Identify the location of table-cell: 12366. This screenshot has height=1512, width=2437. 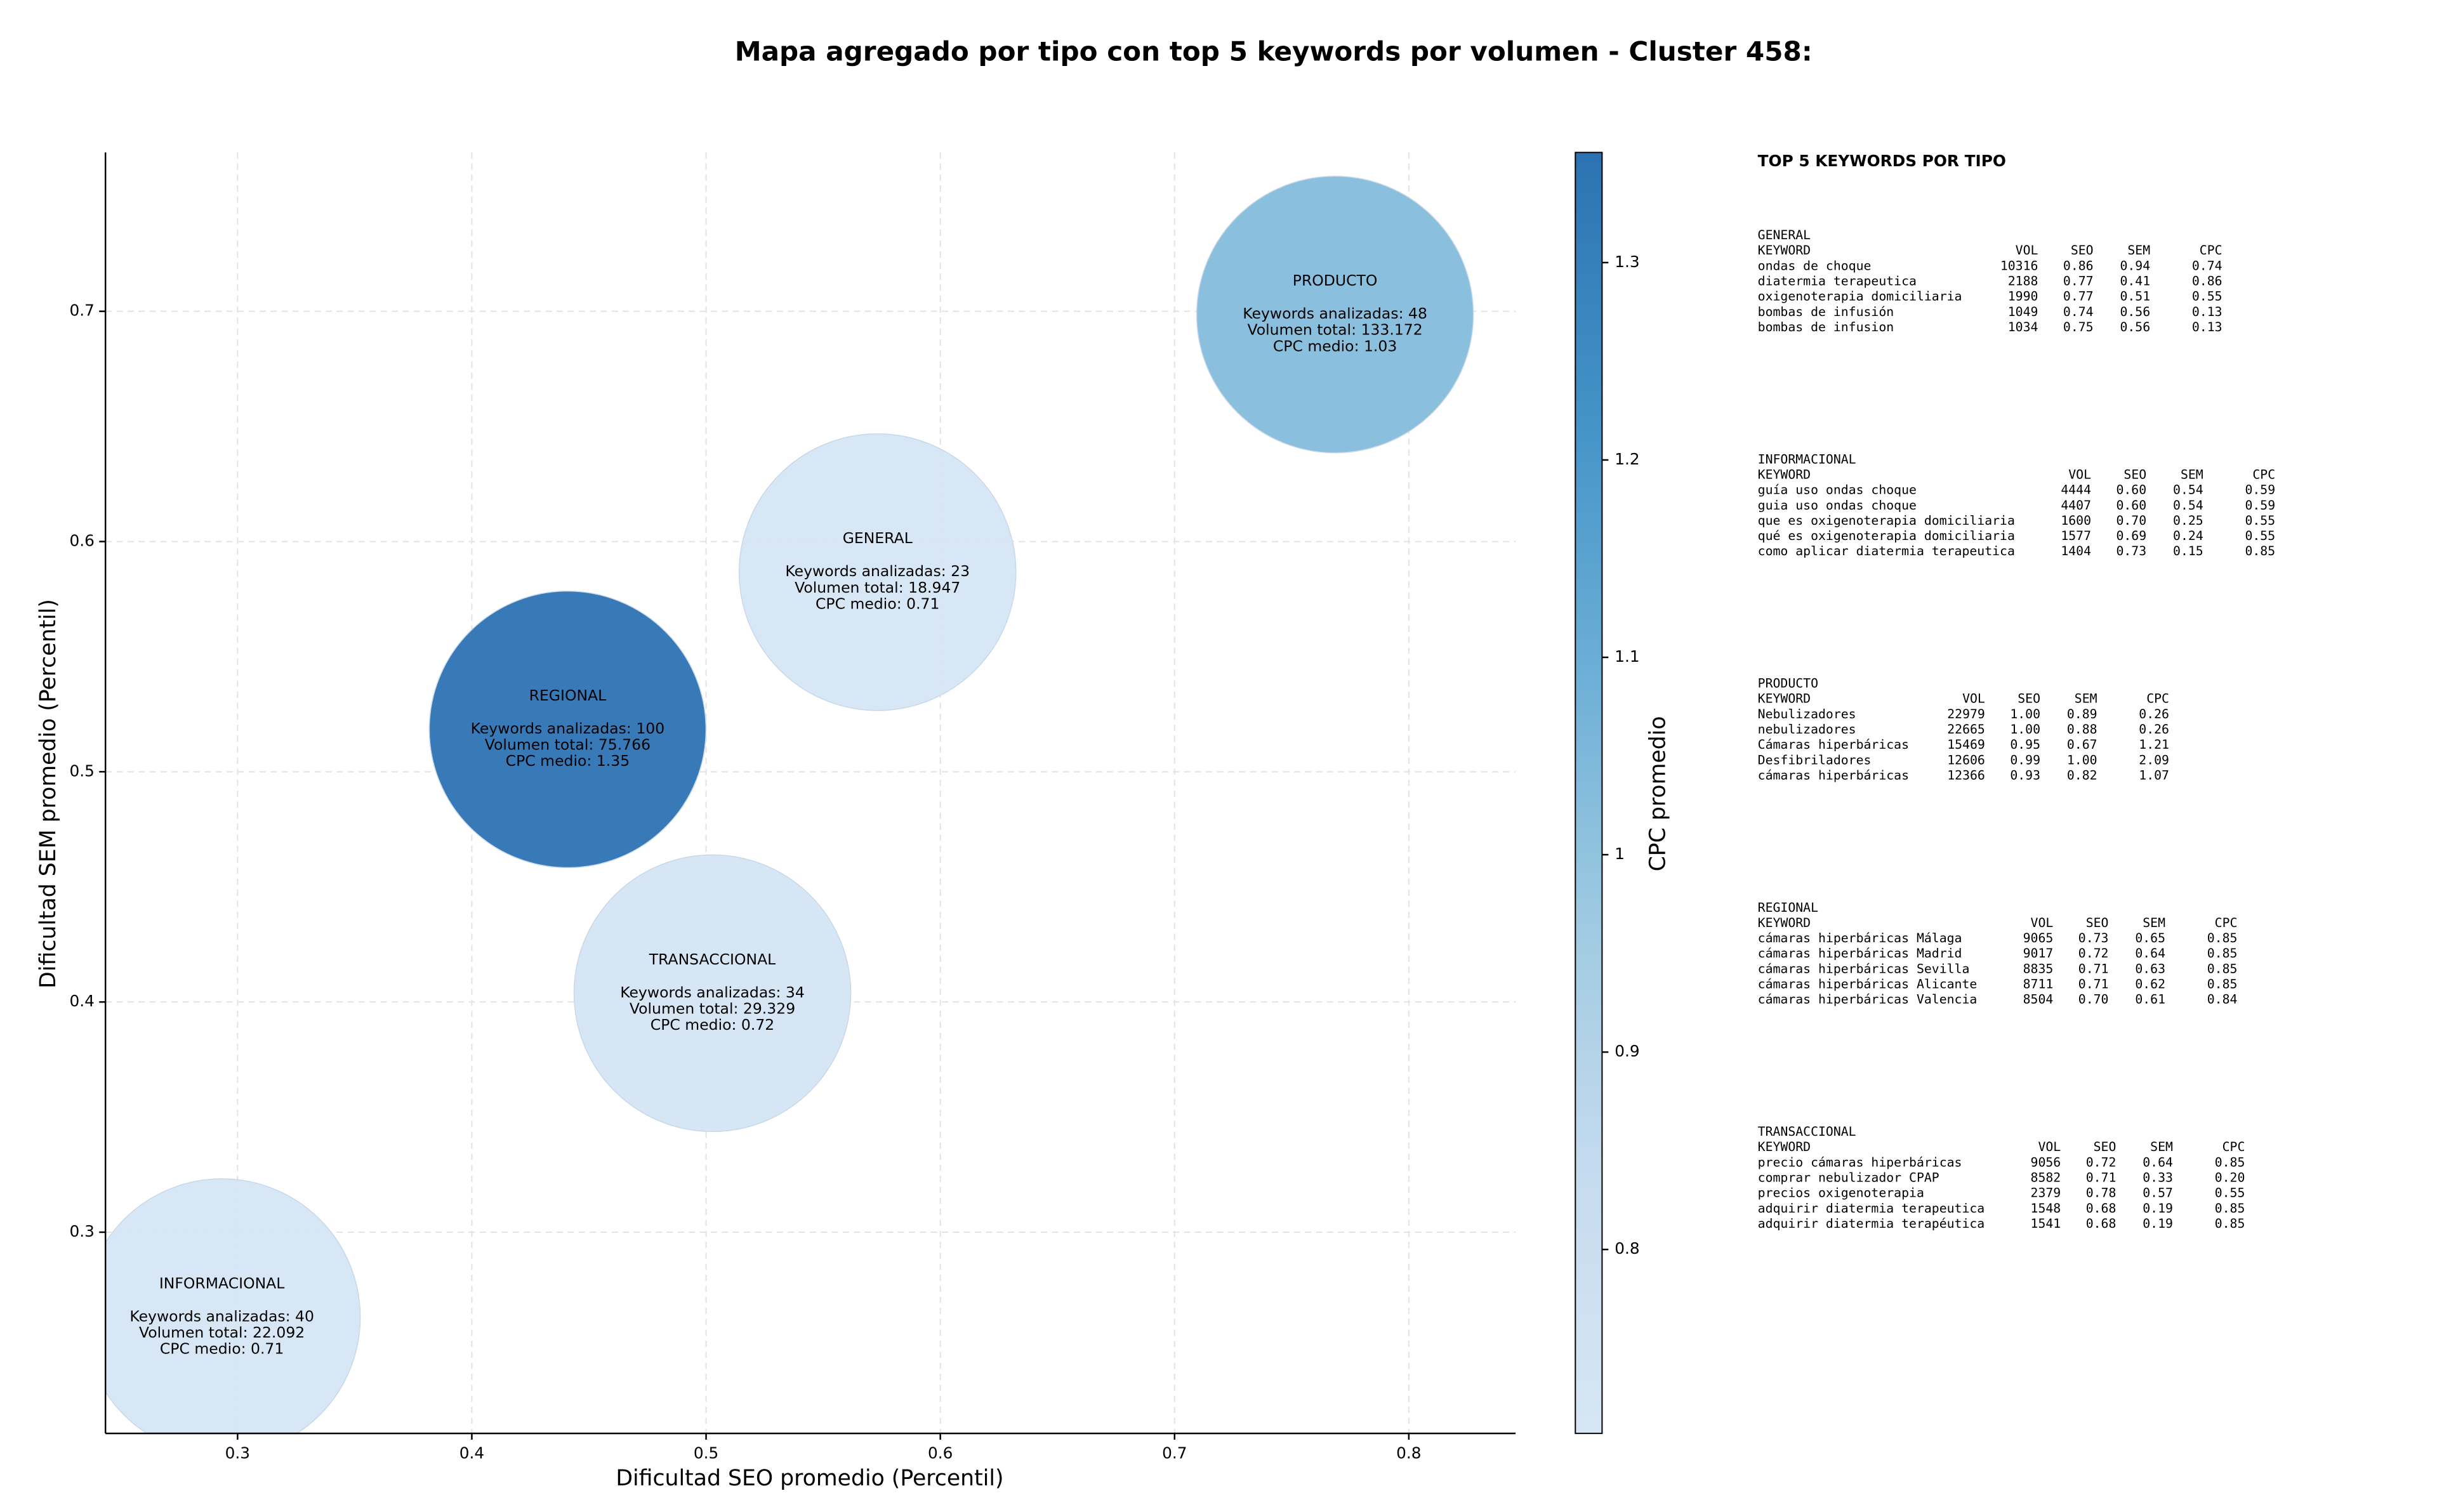
(1966, 775).